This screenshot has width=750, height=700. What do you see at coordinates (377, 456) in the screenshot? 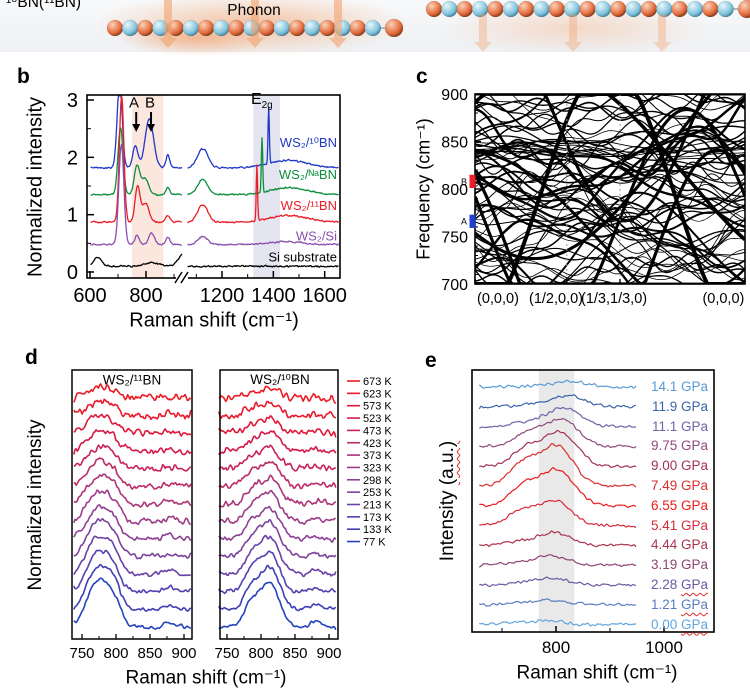
I see `svg-text: 373 K` at bounding box center [377, 456].